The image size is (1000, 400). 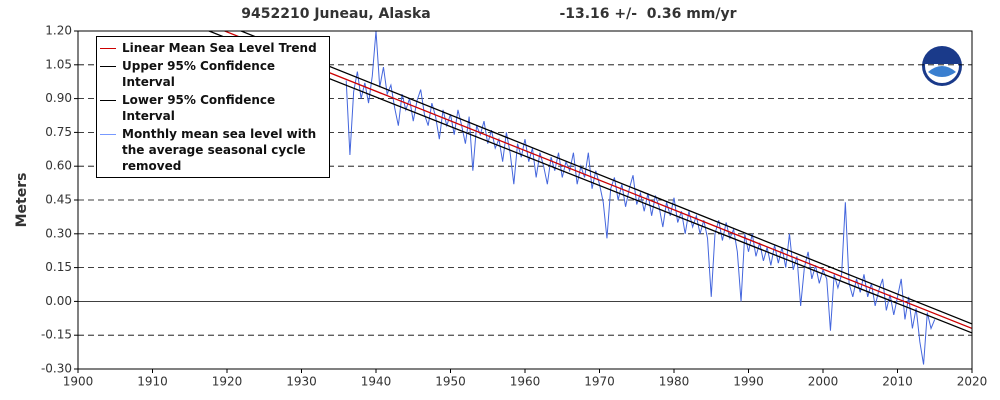 I want to click on y-tick-label: -0.30, so click(x=56, y=369).